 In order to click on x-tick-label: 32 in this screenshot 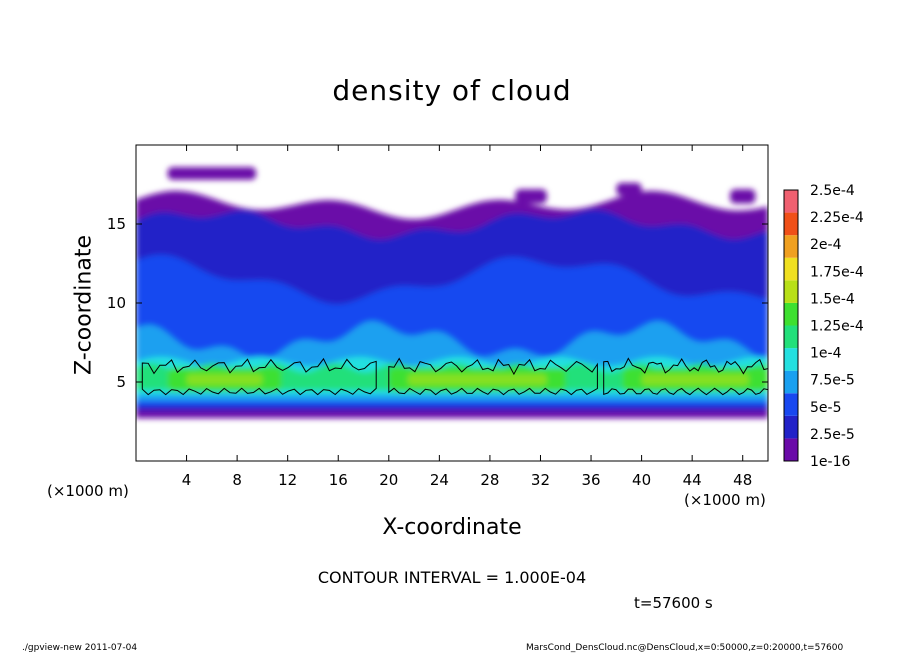, I will do `click(540, 480)`.